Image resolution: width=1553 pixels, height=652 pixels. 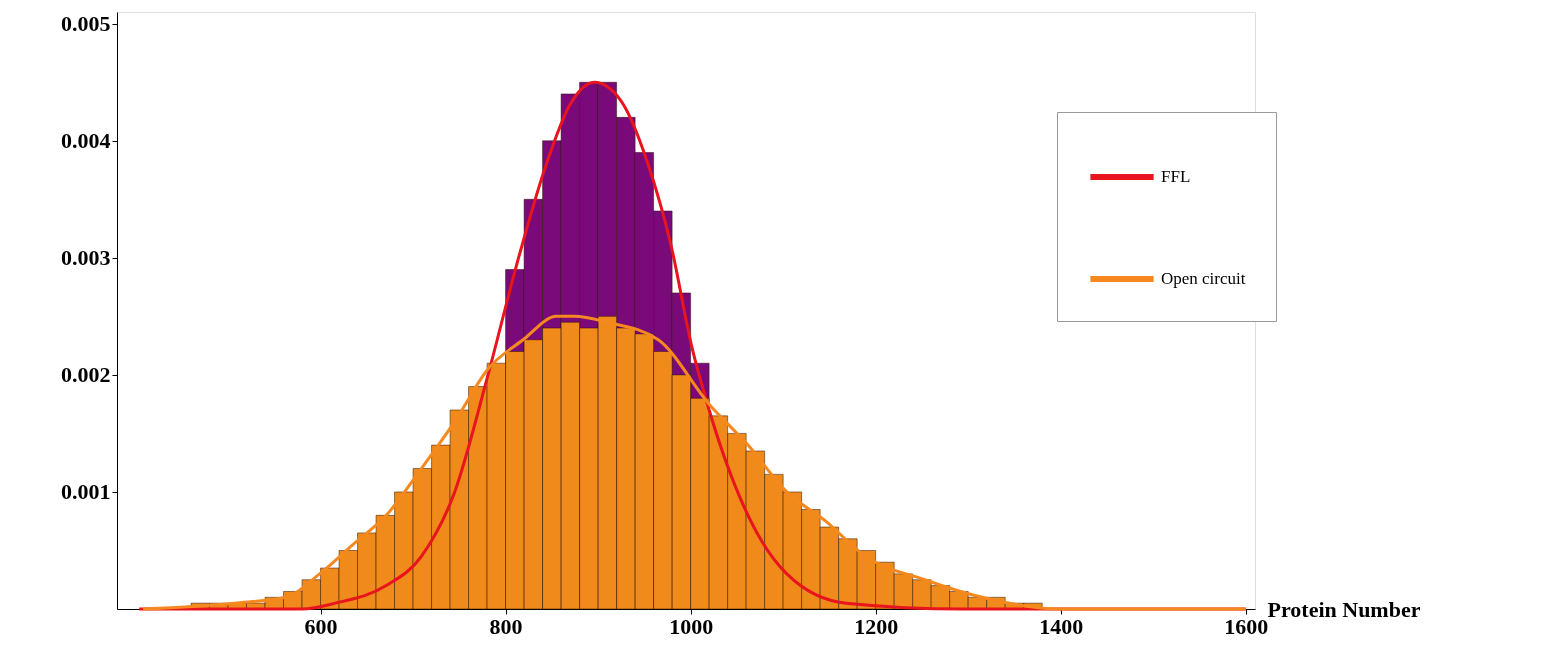 I want to click on x-tick-label: 800, so click(x=506, y=626).